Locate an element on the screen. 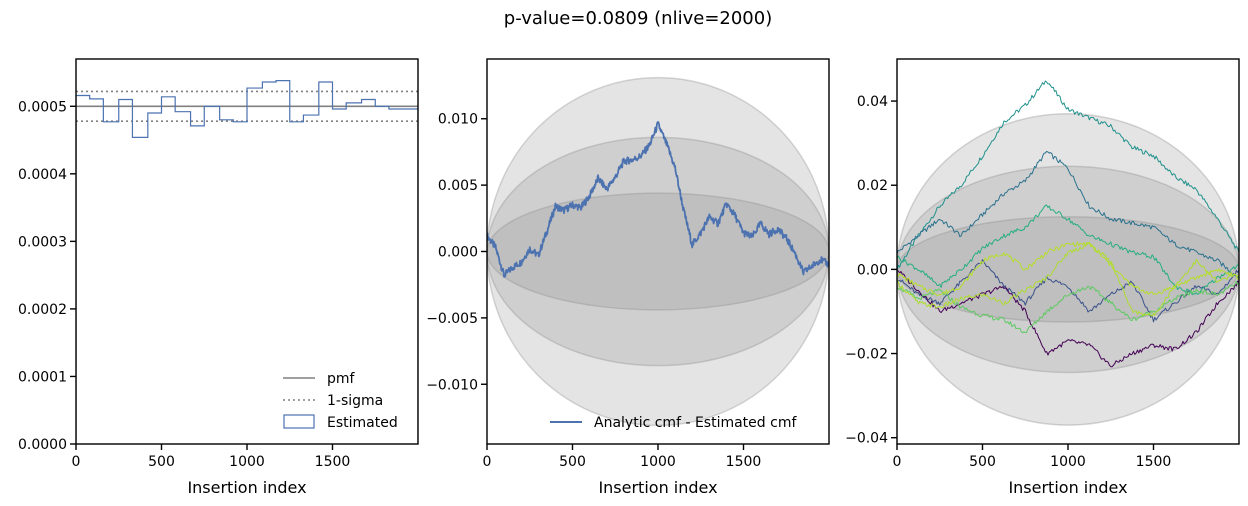  y-tick-label: 0.0005 is located at coordinates (42, 107).